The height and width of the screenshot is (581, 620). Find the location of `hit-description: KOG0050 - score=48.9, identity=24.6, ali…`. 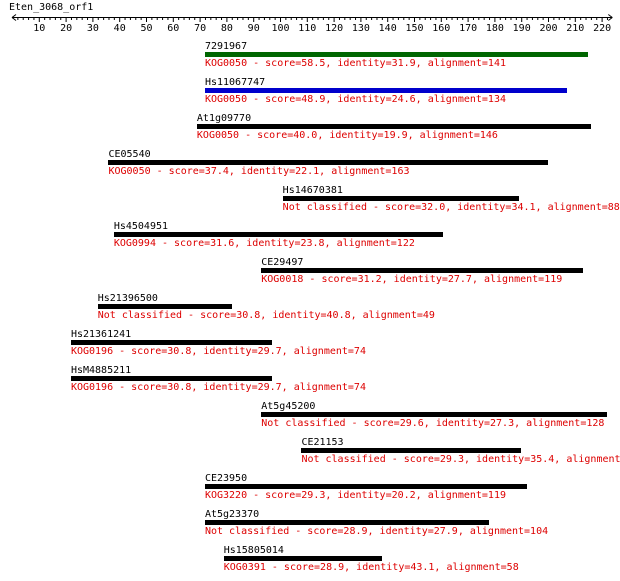

hit-description: KOG0050 - score=48.9, identity=24.6, ali… is located at coordinates (355, 99).